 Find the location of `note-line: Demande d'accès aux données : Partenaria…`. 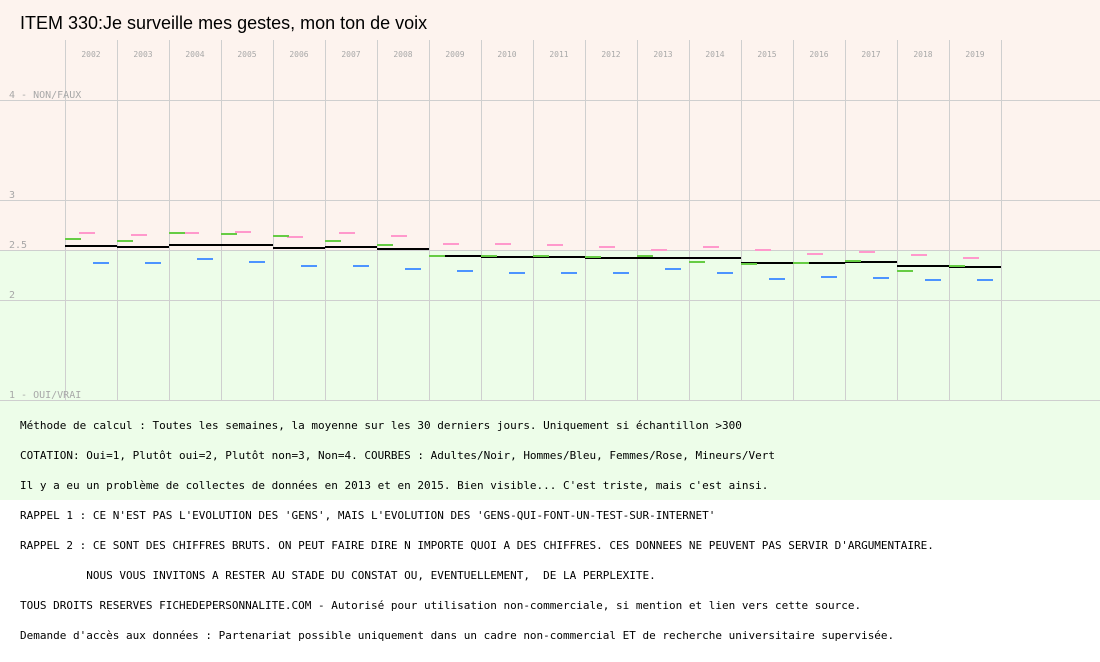

note-line: Demande d'accès aux données : Partenaria… is located at coordinates (457, 635).